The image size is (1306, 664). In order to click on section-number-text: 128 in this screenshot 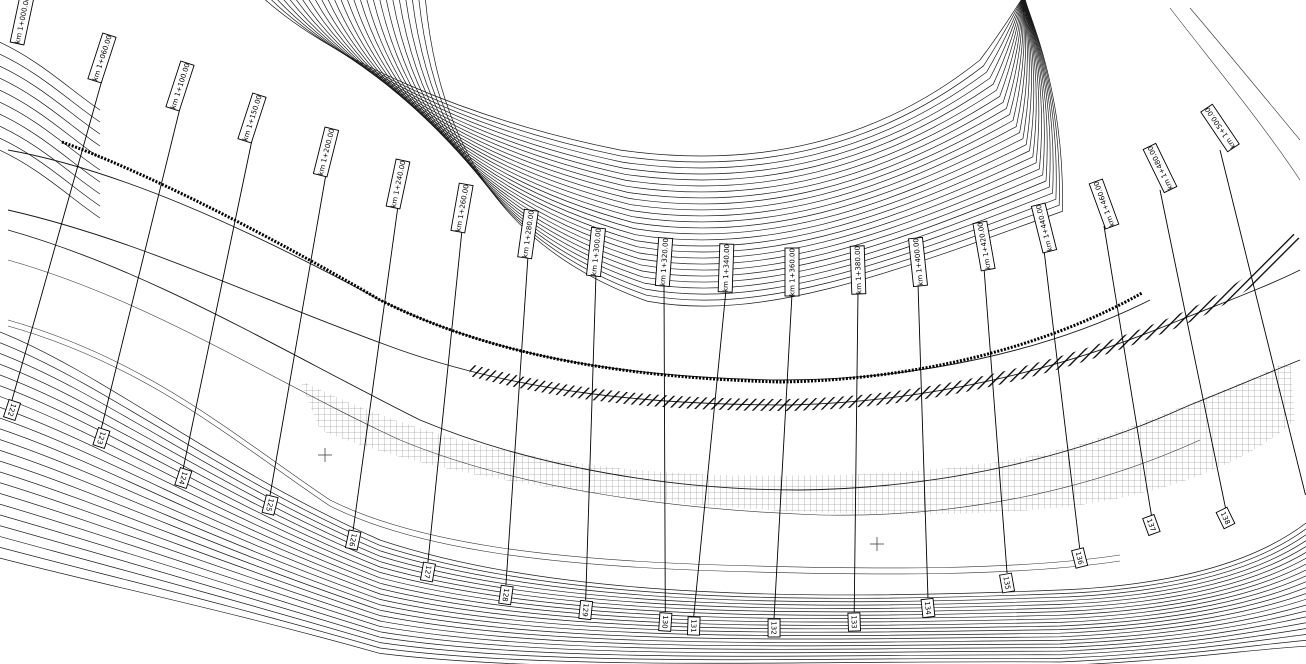, I will do `click(506, 595)`.